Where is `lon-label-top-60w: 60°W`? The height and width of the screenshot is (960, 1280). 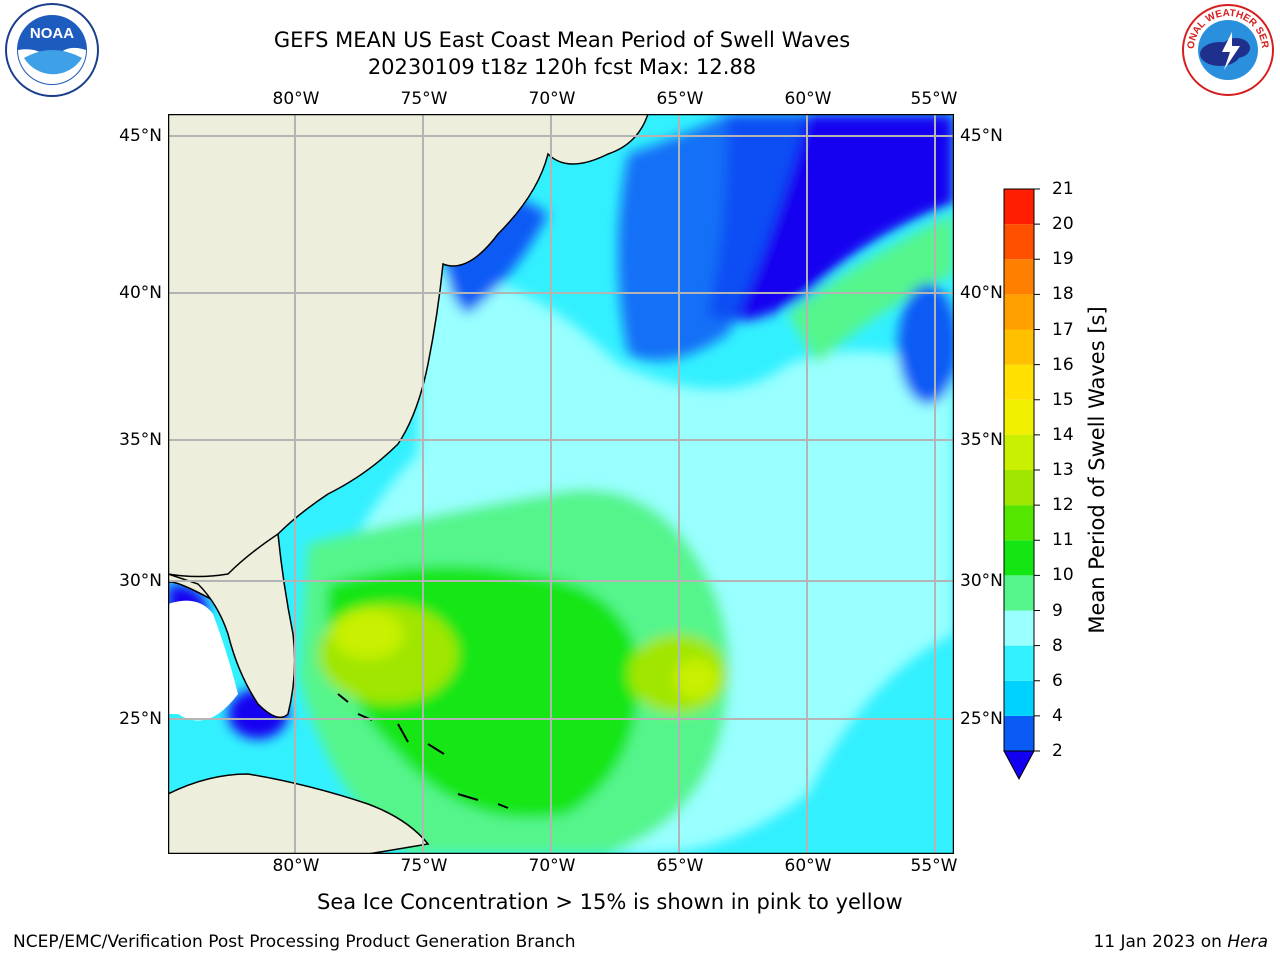 lon-label-top-60w: 60°W is located at coordinates (808, 99).